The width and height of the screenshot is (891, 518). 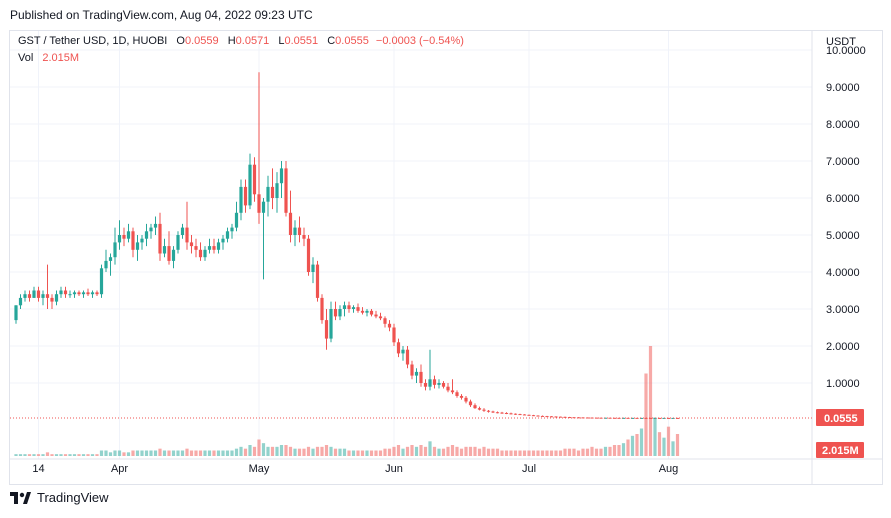 What do you see at coordinates (331, 41) in the screenshot?
I see `legend-close-label: C` at bounding box center [331, 41].